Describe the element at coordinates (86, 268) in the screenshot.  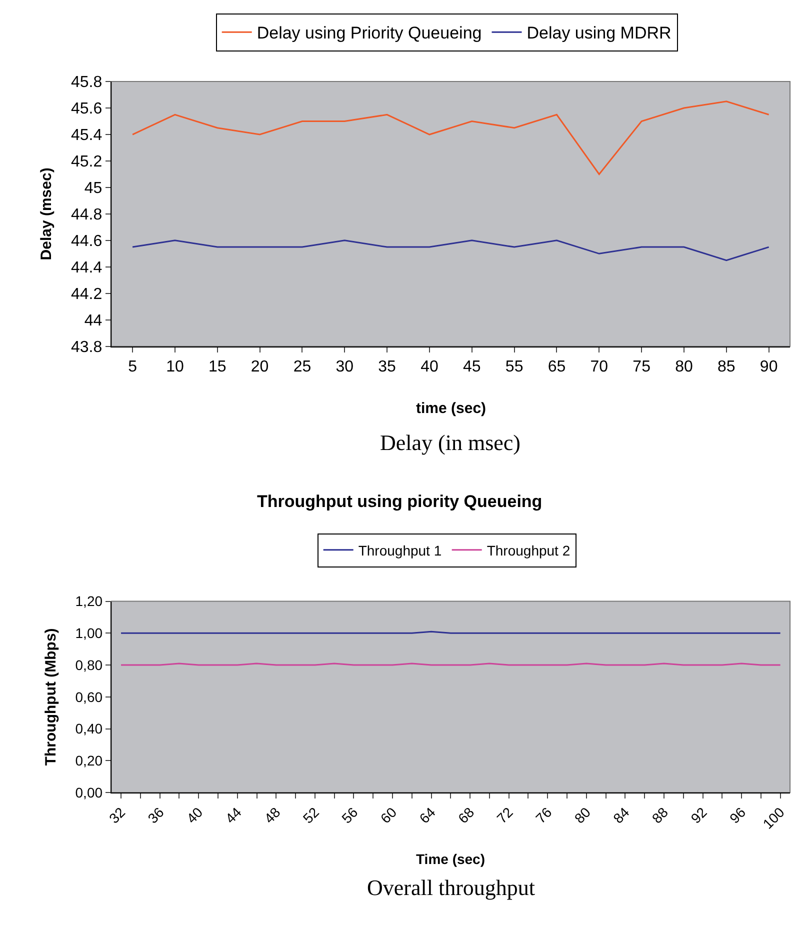
I see `y-tick-label: 44.4` at that location.